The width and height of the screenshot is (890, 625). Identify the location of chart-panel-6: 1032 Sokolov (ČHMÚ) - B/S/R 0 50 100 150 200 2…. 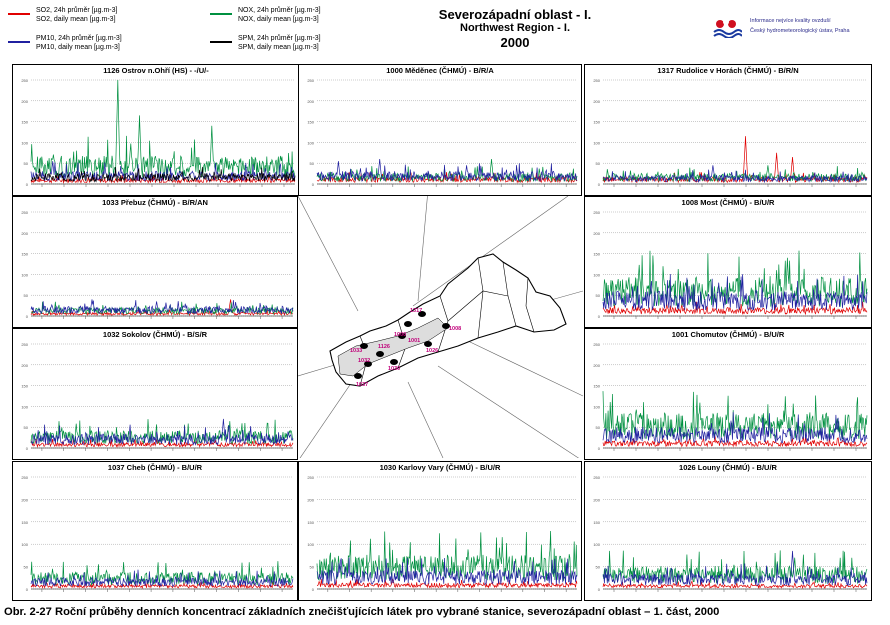
(155, 394).